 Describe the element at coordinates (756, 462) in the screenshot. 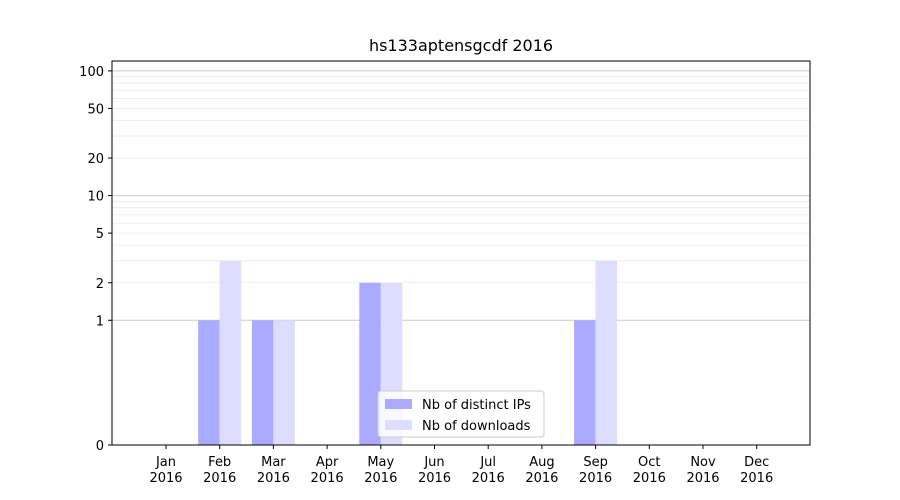

I see `x-tick-label-month: Dec` at that location.